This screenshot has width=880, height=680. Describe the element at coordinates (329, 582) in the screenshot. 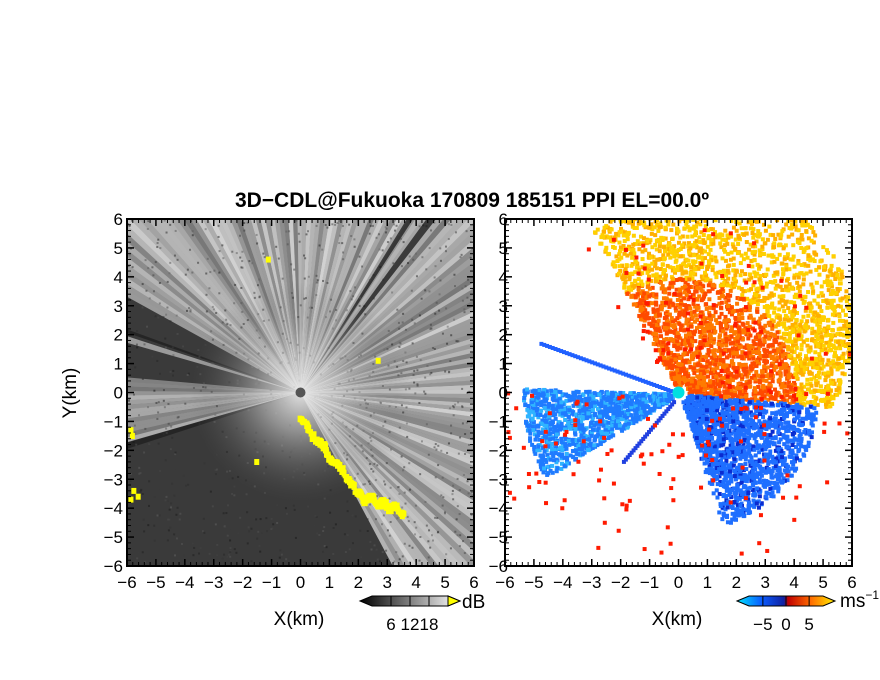

I see `reflectivity-xtick-label: 1` at that location.